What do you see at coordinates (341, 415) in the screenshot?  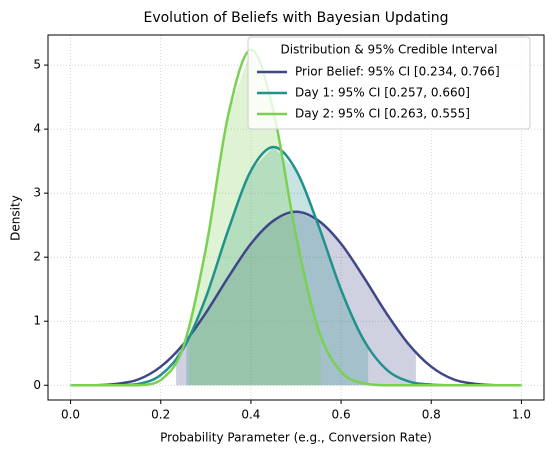 I see `x-tick-label: 0.6` at bounding box center [341, 415].